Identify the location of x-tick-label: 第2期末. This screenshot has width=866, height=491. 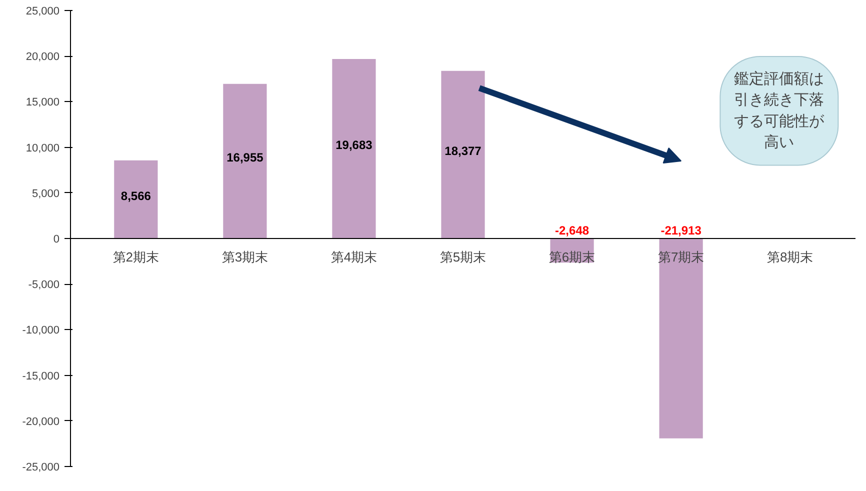
(136, 257).